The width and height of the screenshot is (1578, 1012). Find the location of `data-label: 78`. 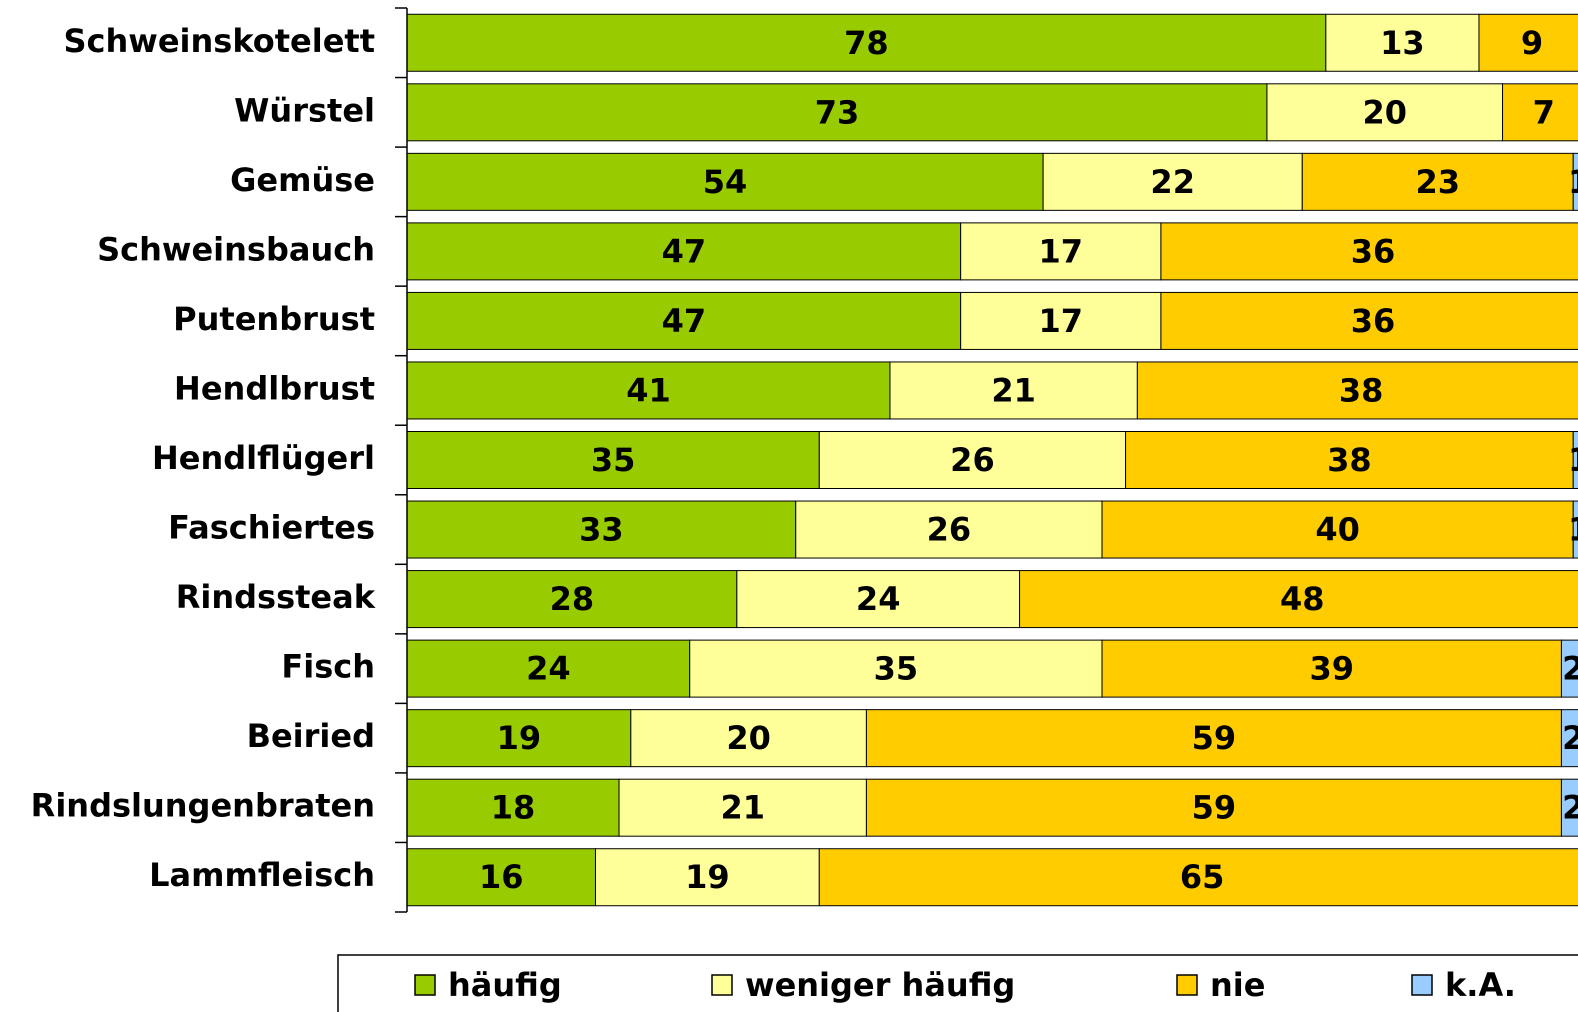

data-label: 78 is located at coordinates (866, 43).